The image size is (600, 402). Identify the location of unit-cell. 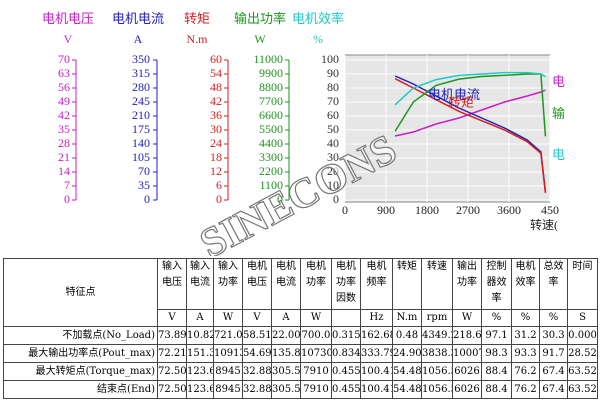
(346, 318).